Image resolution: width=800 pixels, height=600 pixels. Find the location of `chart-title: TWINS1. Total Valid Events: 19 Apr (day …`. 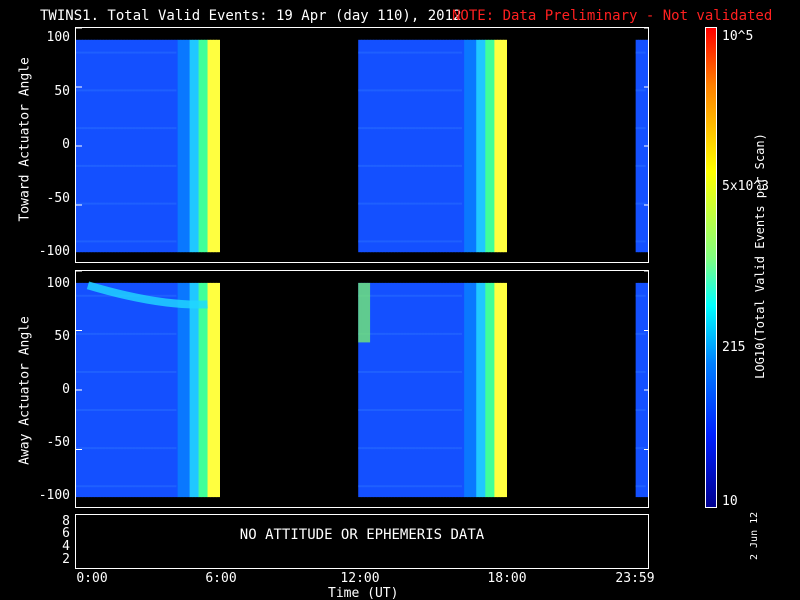

chart-title: TWINS1. Total Valid Events: 19 Apr (day … is located at coordinates (251, 16).